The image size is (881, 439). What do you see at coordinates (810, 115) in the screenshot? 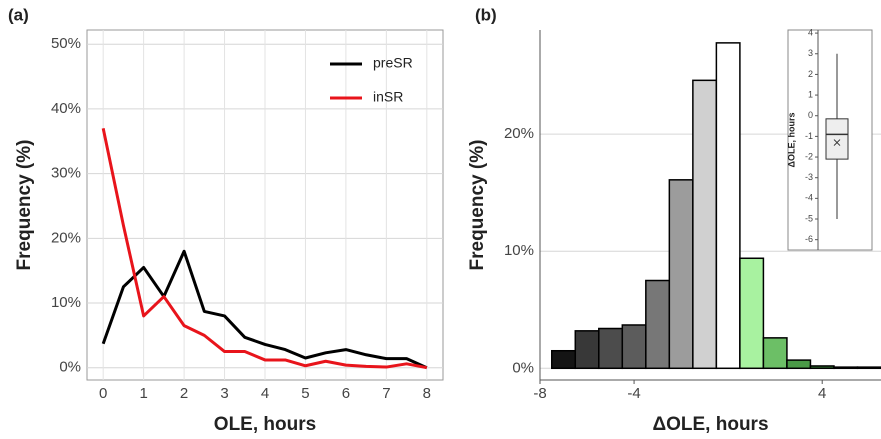
I see `y-tick-label: 0` at bounding box center [810, 115].